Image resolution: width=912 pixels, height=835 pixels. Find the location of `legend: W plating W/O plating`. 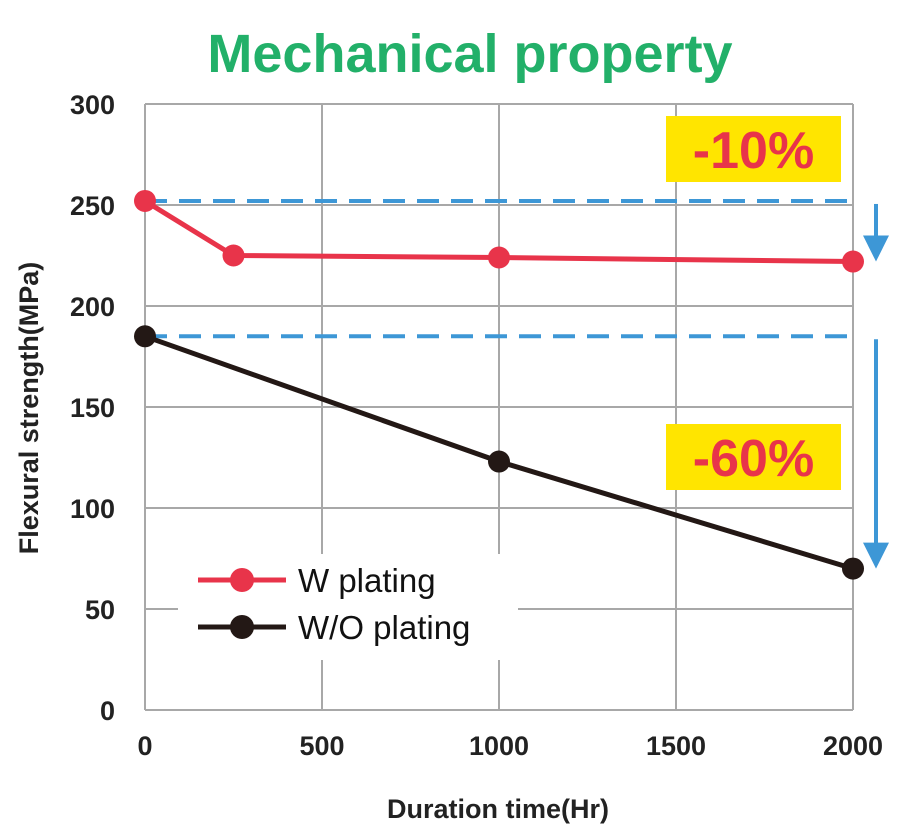

legend: W plating W/O plating is located at coordinates (348, 607).